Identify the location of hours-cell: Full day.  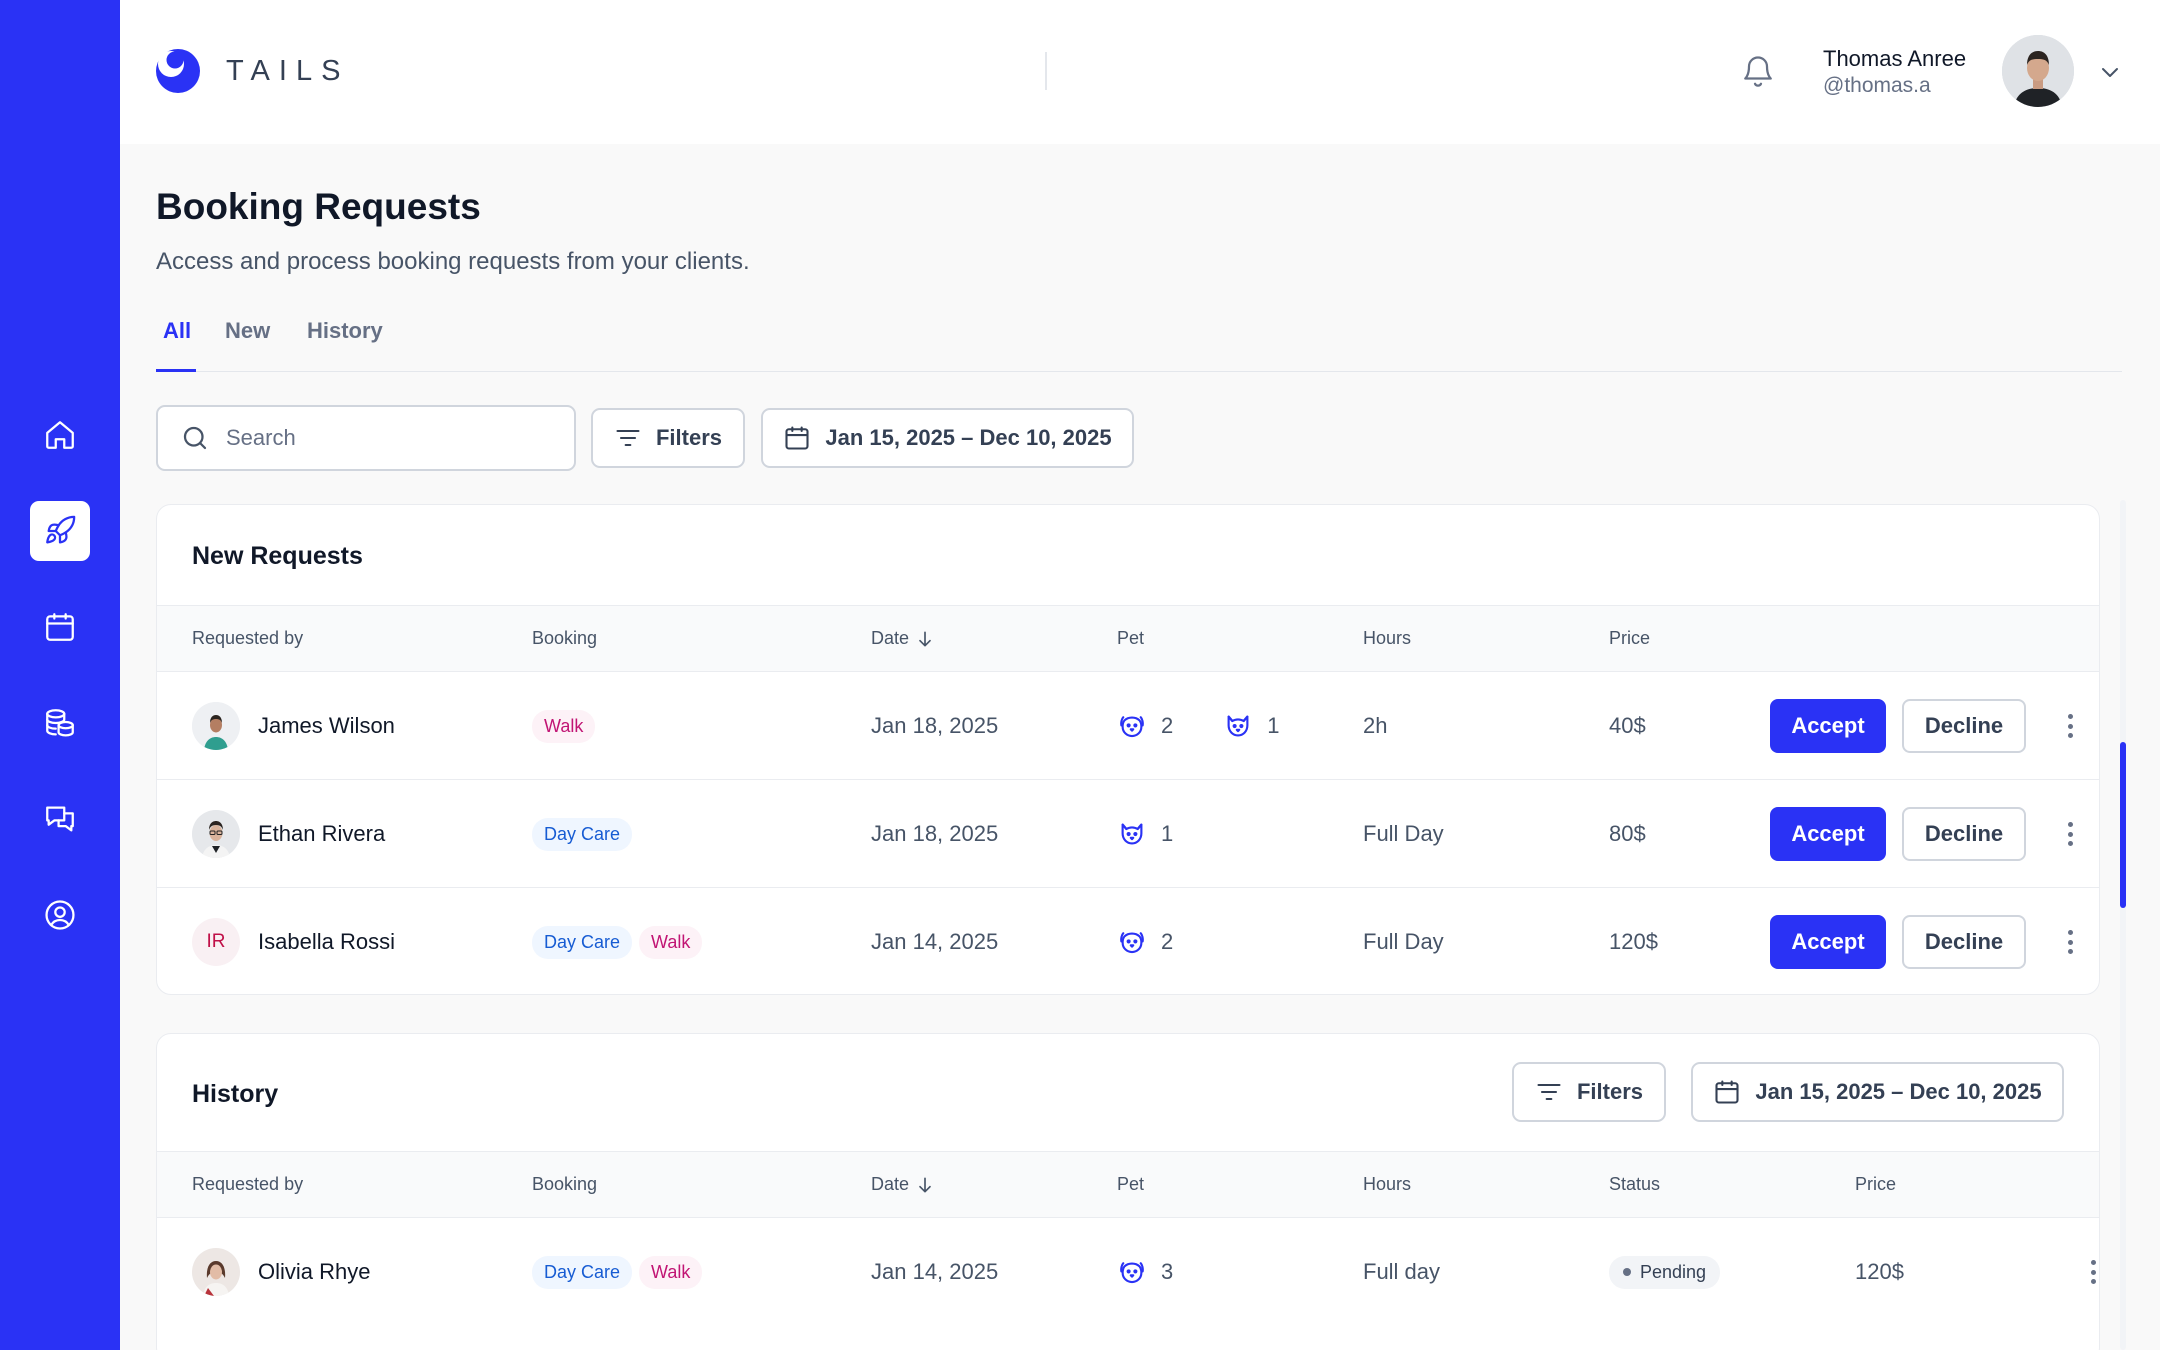
(1402, 1271).